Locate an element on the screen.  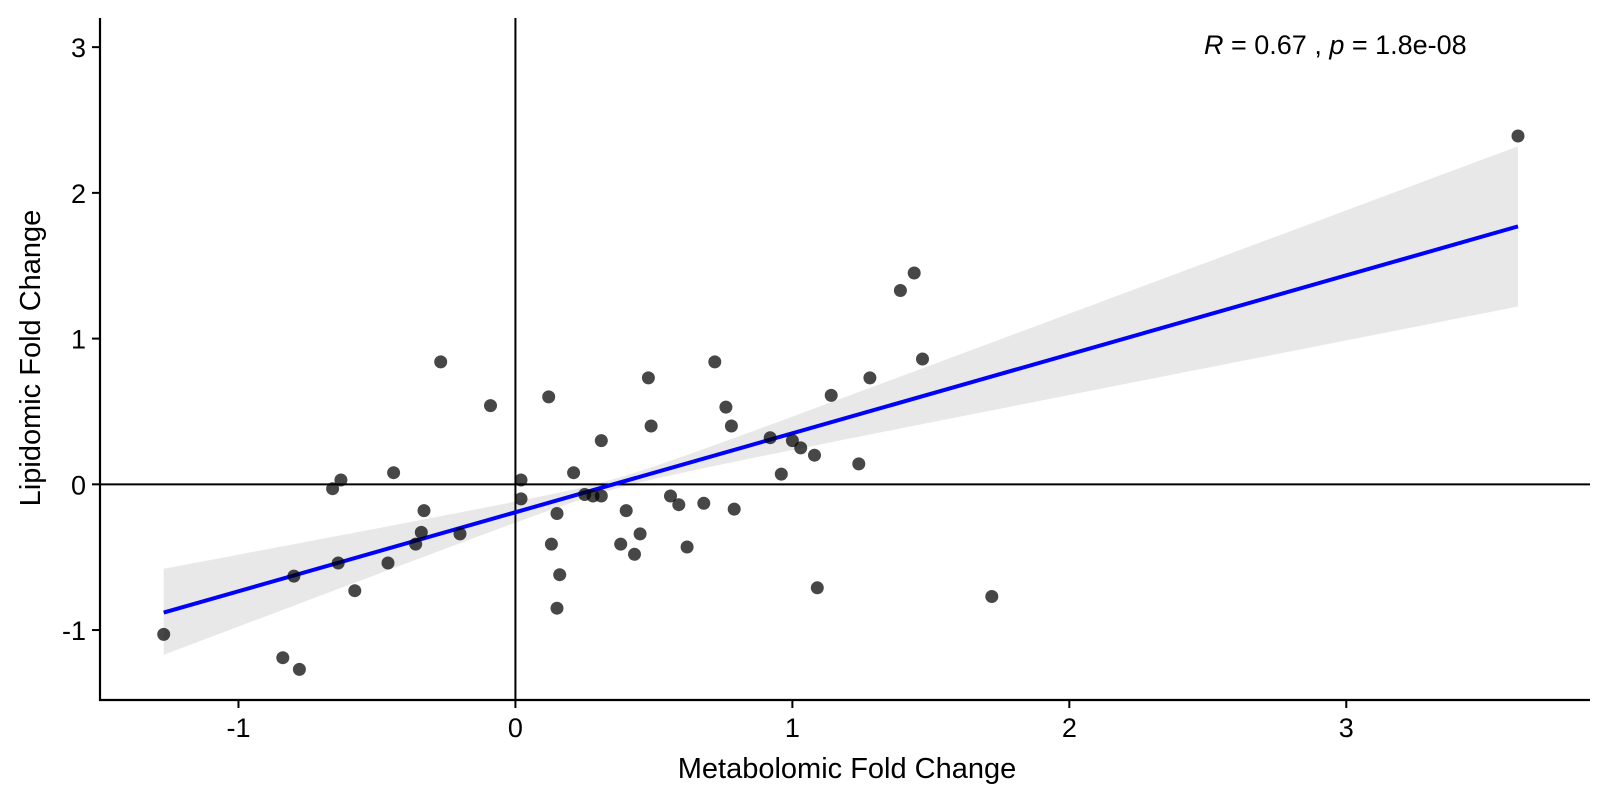
y-tick-label: -1 is located at coordinates (74, 631).